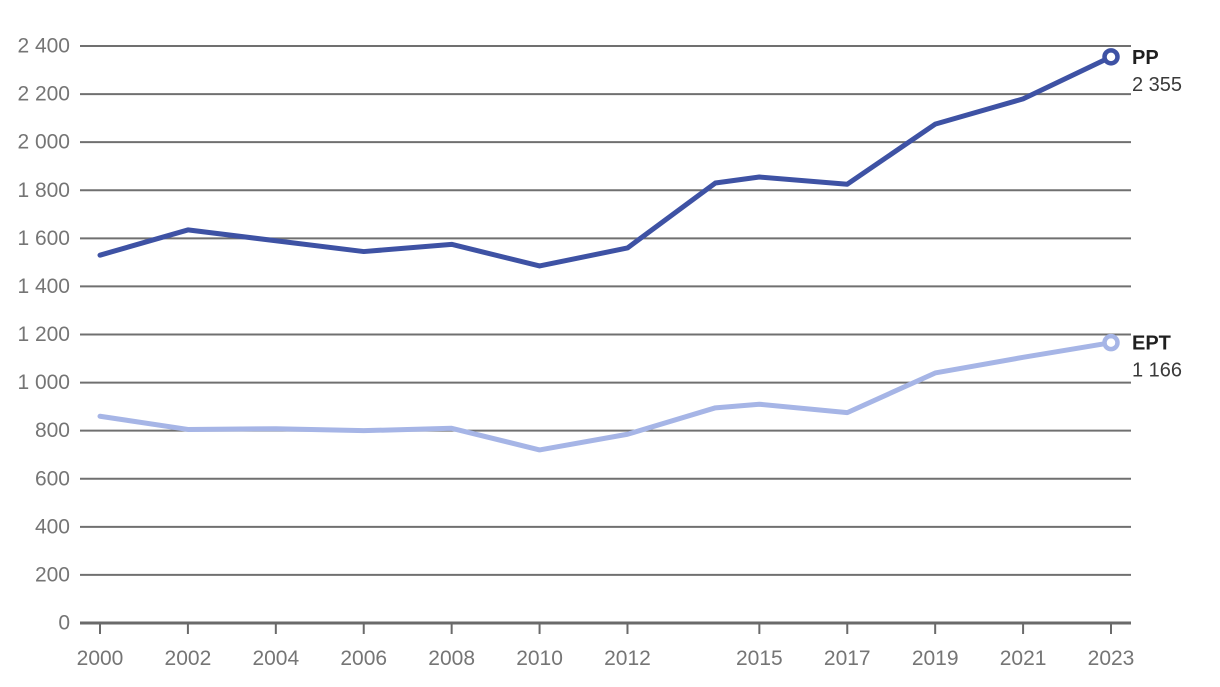 The height and width of the screenshot is (687, 1220). What do you see at coordinates (43, 382) in the screenshot?
I see `y-tick-label: 1 000` at bounding box center [43, 382].